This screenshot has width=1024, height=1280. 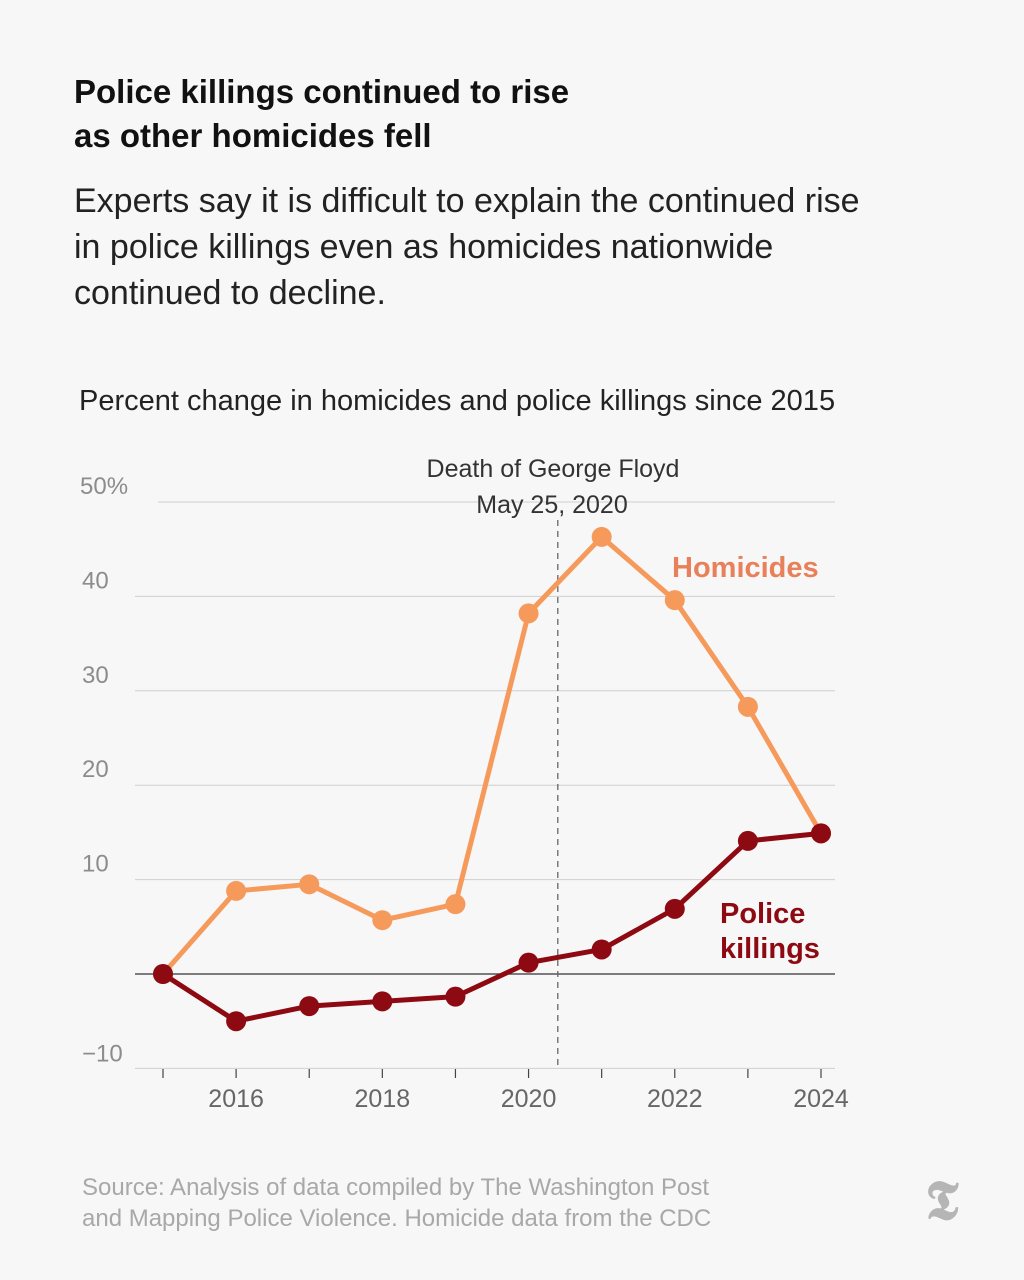 I want to click on x-tick-label: 2022, so click(x=675, y=1099).